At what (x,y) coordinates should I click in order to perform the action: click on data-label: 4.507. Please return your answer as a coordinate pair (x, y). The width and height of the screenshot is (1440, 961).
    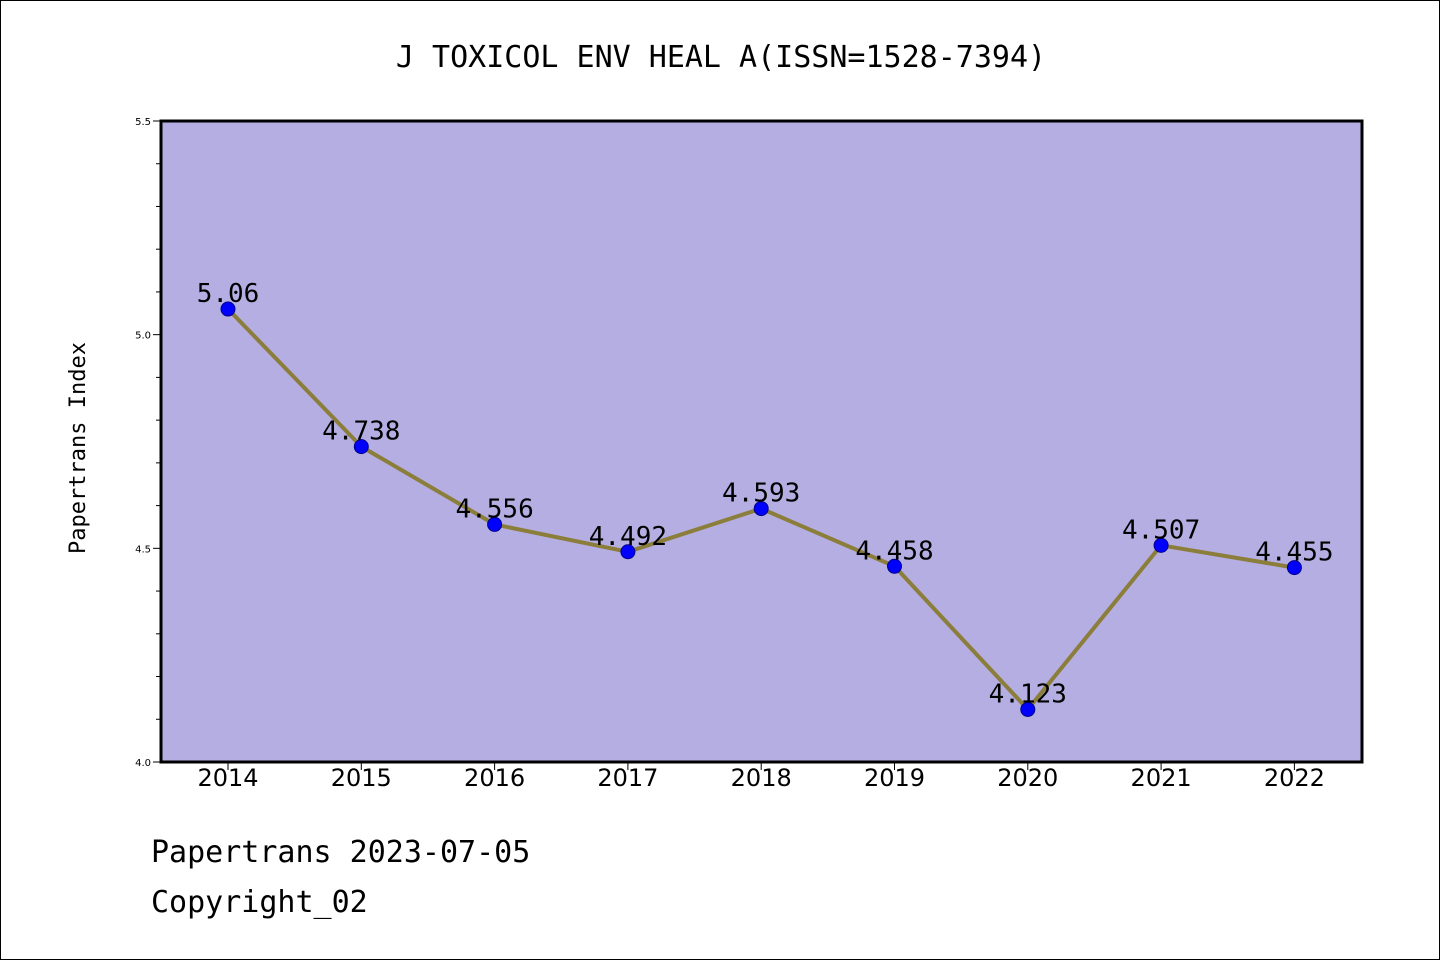
    Looking at the image, I should click on (1161, 530).